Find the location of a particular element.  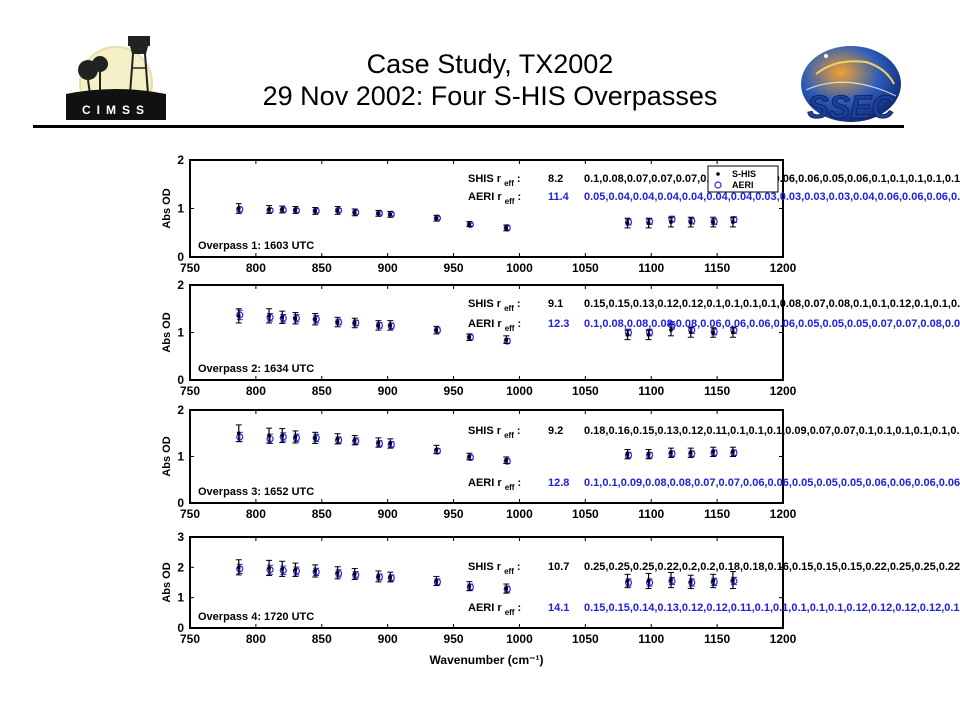

legend-shis-label: S-HIS is located at coordinates (744, 174).